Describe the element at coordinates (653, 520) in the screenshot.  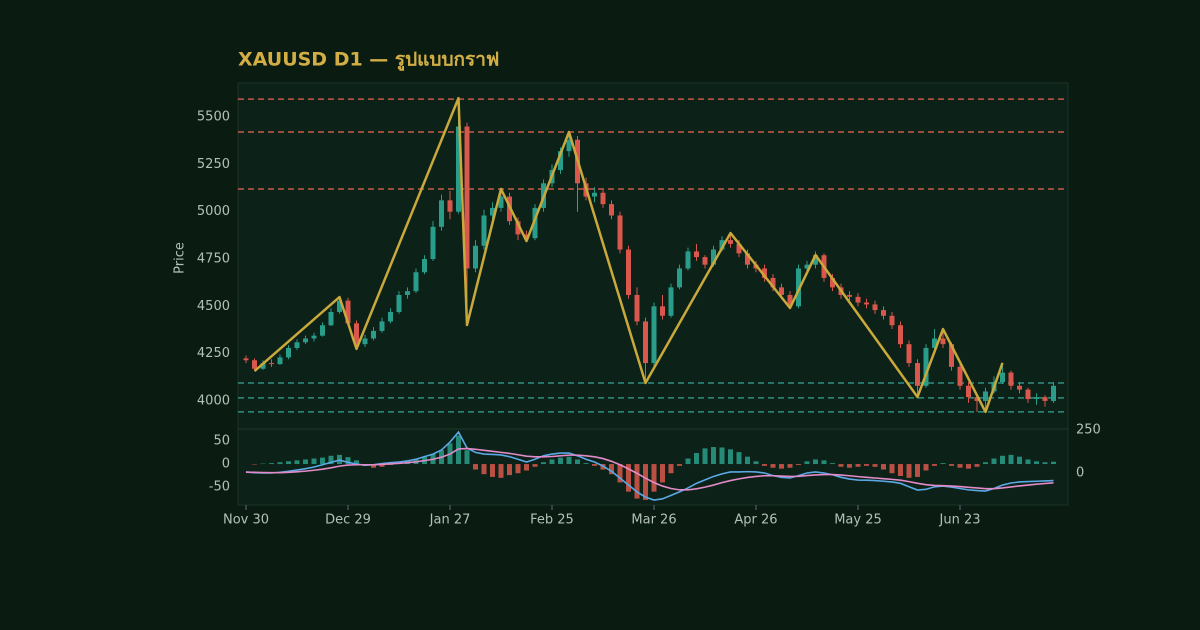
I see `x-tick-label: Mar 26` at that location.